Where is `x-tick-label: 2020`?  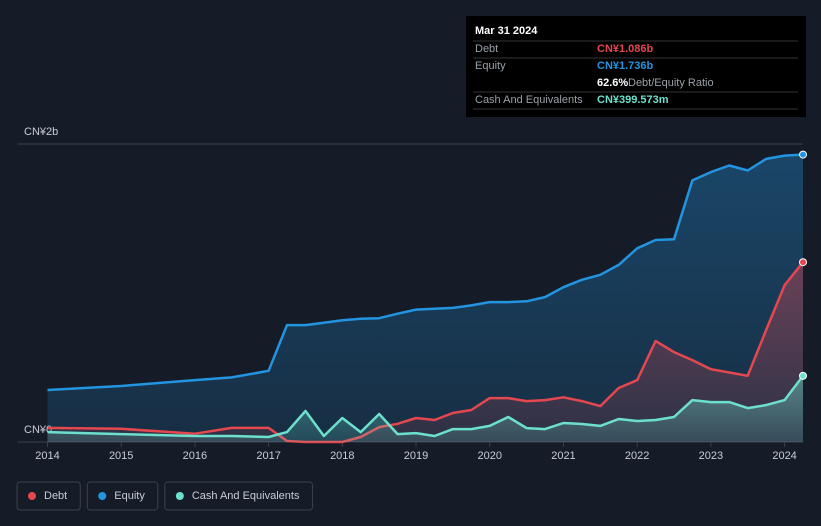
x-tick-label: 2020 is located at coordinates (489, 456).